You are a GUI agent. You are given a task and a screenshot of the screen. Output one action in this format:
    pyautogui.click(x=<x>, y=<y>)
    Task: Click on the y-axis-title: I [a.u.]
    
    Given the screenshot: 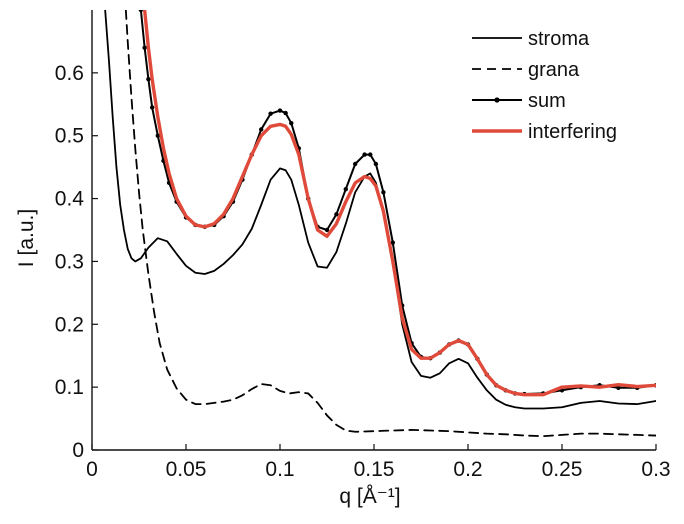 What is the action you would take?
    pyautogui.click(x=26, y=238)
    